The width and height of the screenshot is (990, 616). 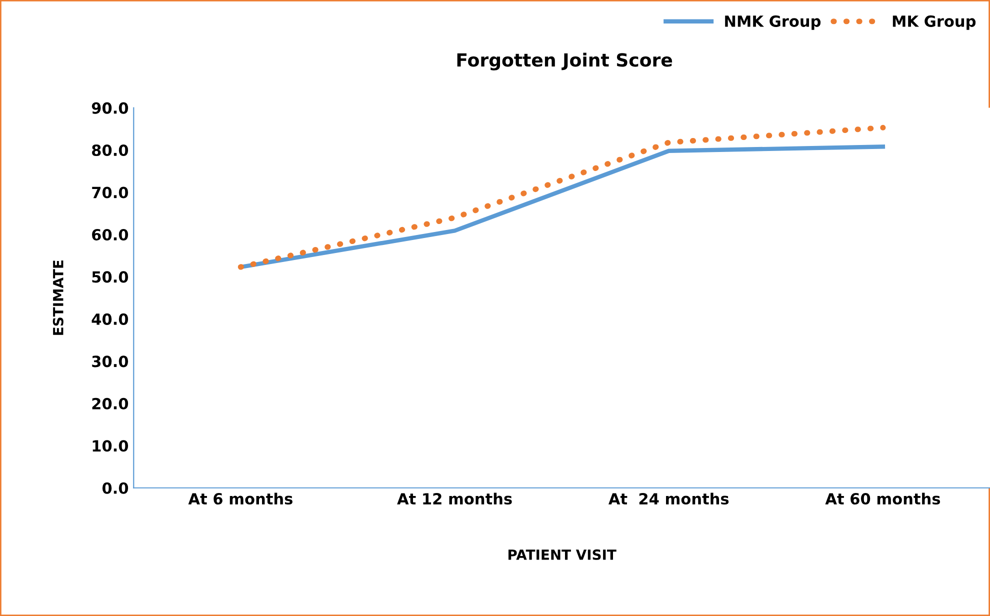 What do you see at coordinates (110, 277) in the screenshot?
I see `y-tick-label: 50.0` at bounding box center [110, 277].